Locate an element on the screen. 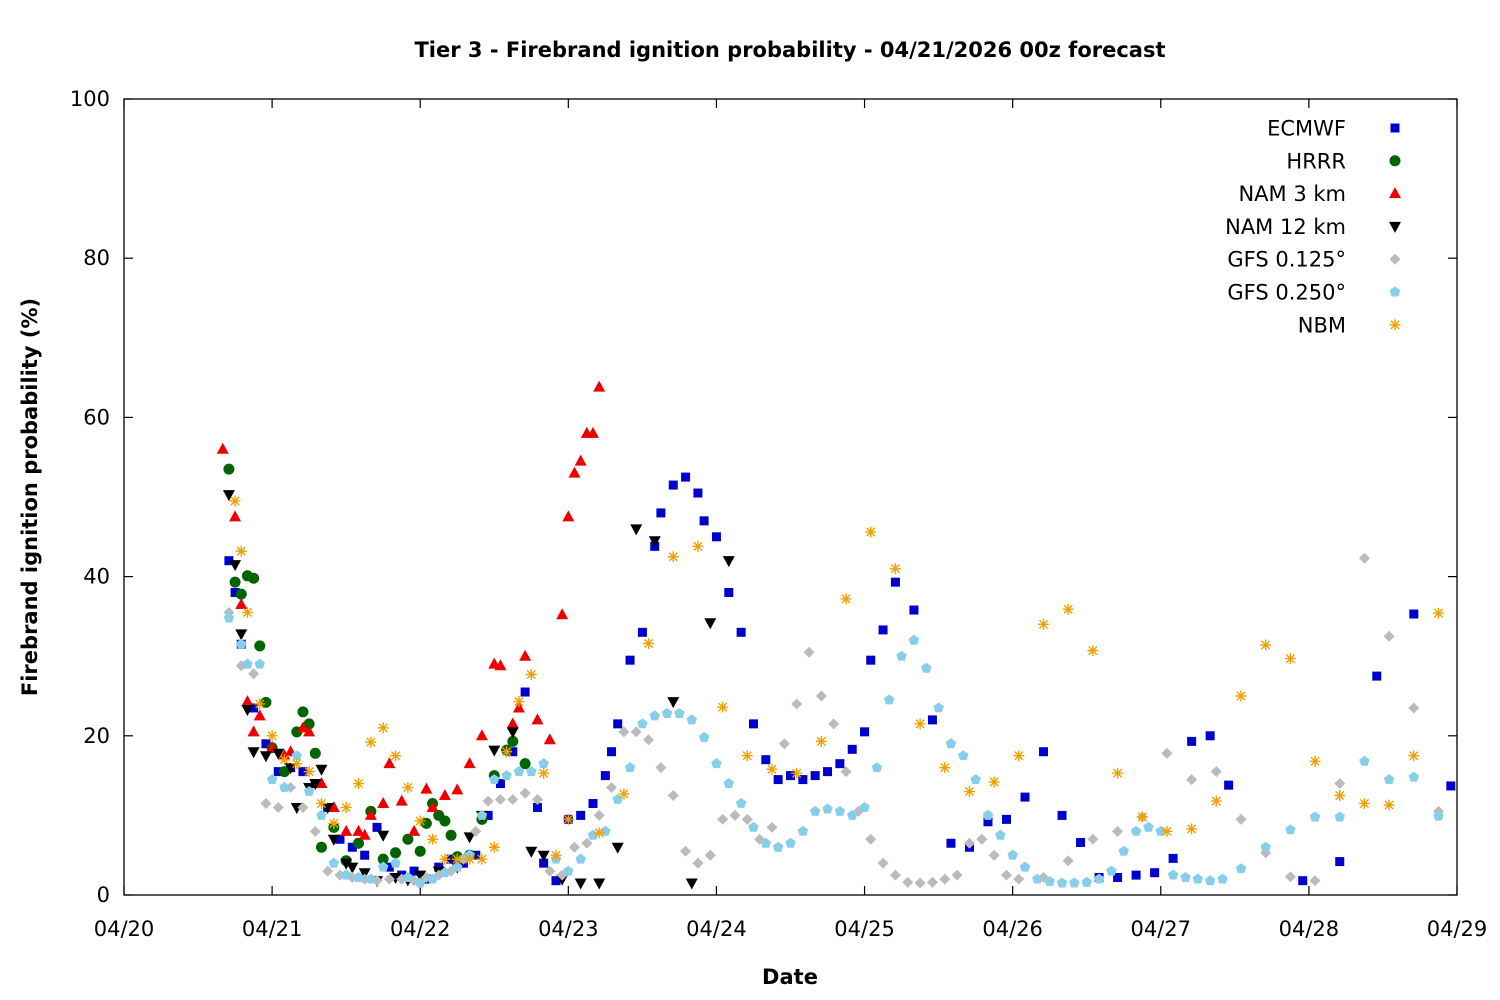 The width and height of the screenshot is (1500, 1000). x-tick-label: 04/24 is located at coordinates (716, 929).